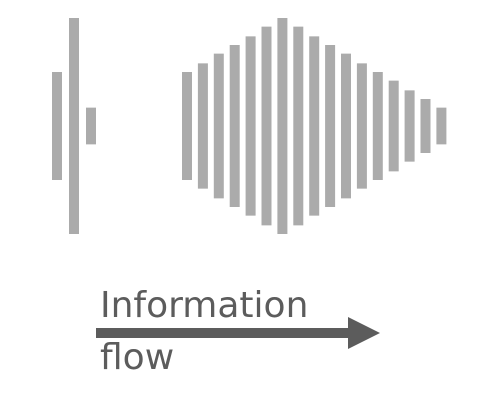  I want to click on small-pulse-group, so click(74, 126).